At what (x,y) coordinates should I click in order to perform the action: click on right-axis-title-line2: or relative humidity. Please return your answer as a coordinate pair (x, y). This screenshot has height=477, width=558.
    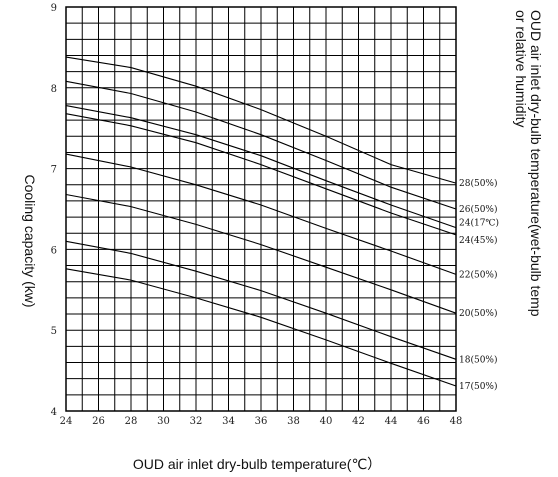
    Looking at the image, I should click on (521, 69).